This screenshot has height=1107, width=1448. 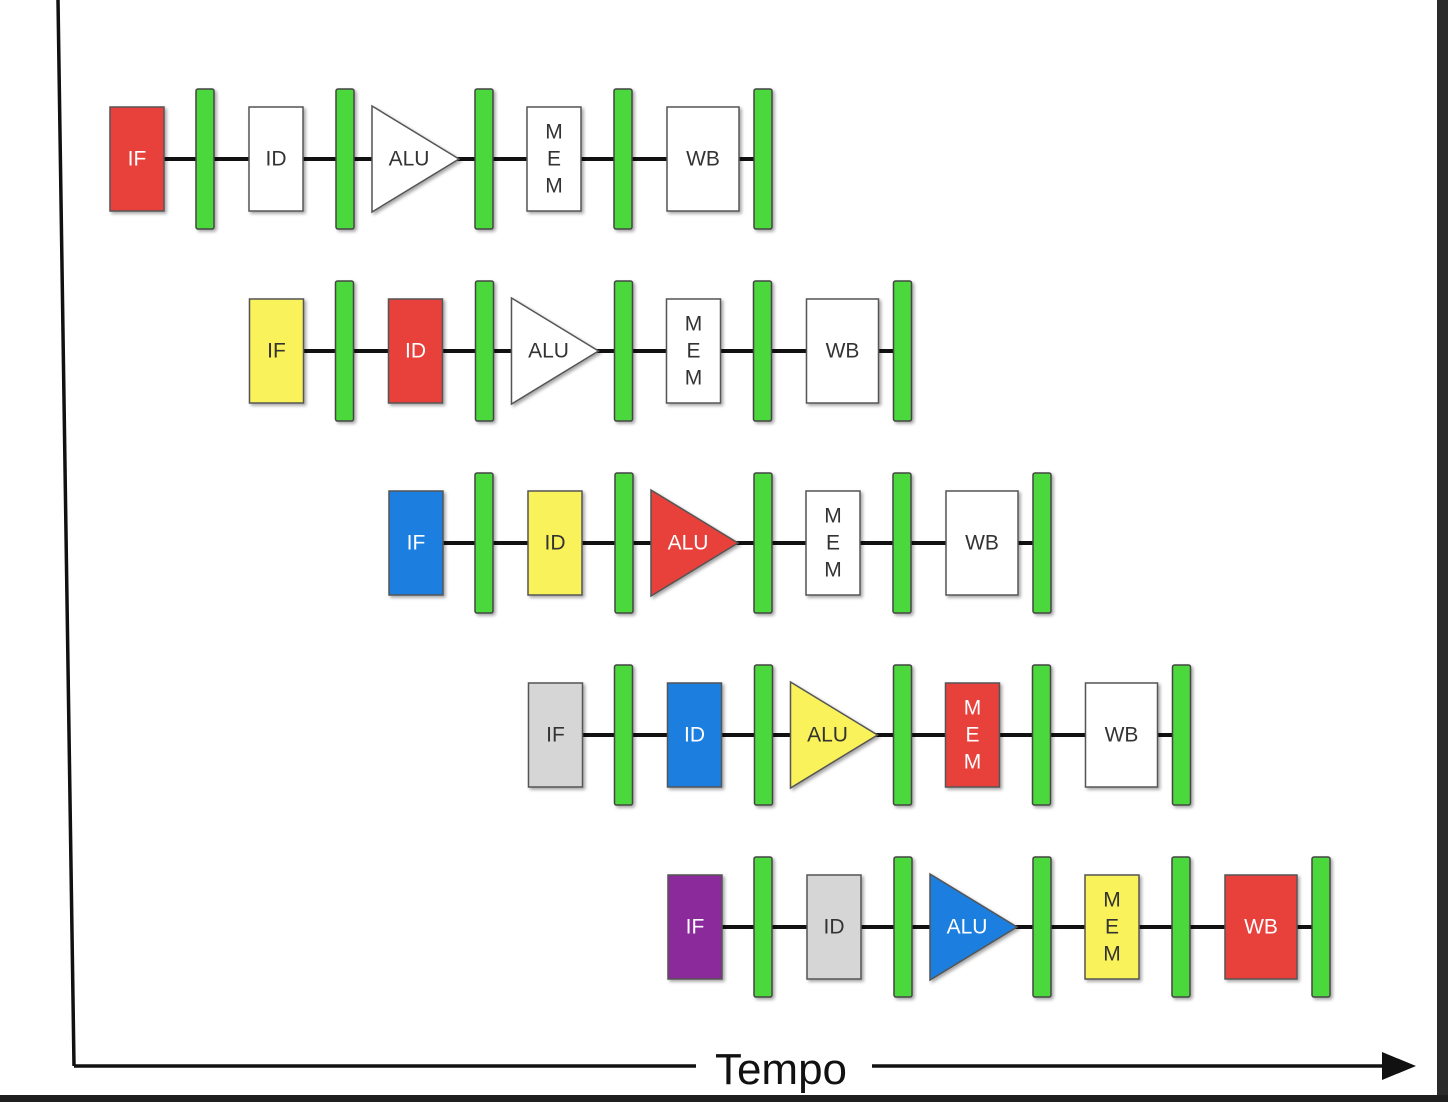 I want to click on instruction-row-5: IF ID ALU MEM WB, so click(x=999, y=927).